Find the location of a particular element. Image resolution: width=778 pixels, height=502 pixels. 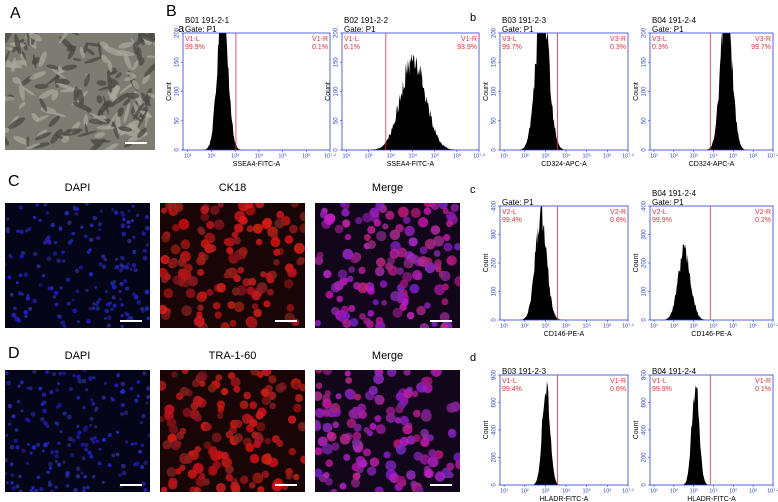

histogram-title: Gate: P1 is located at coordinates (668, 29).